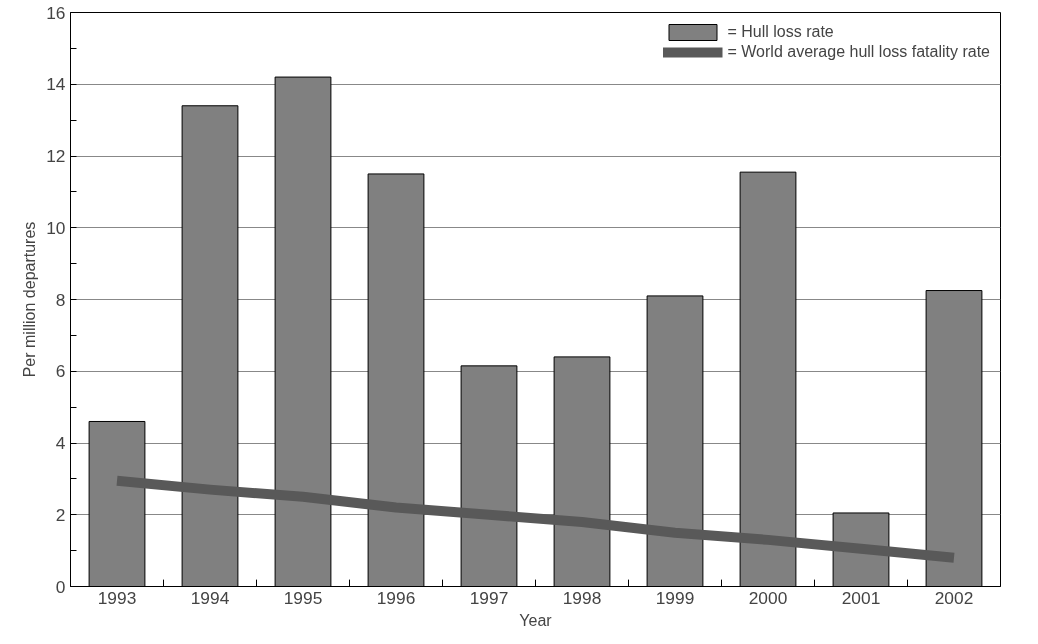 The image size is (1038, 644). I want to click on y-tick-label: 16, so click(56, 12).